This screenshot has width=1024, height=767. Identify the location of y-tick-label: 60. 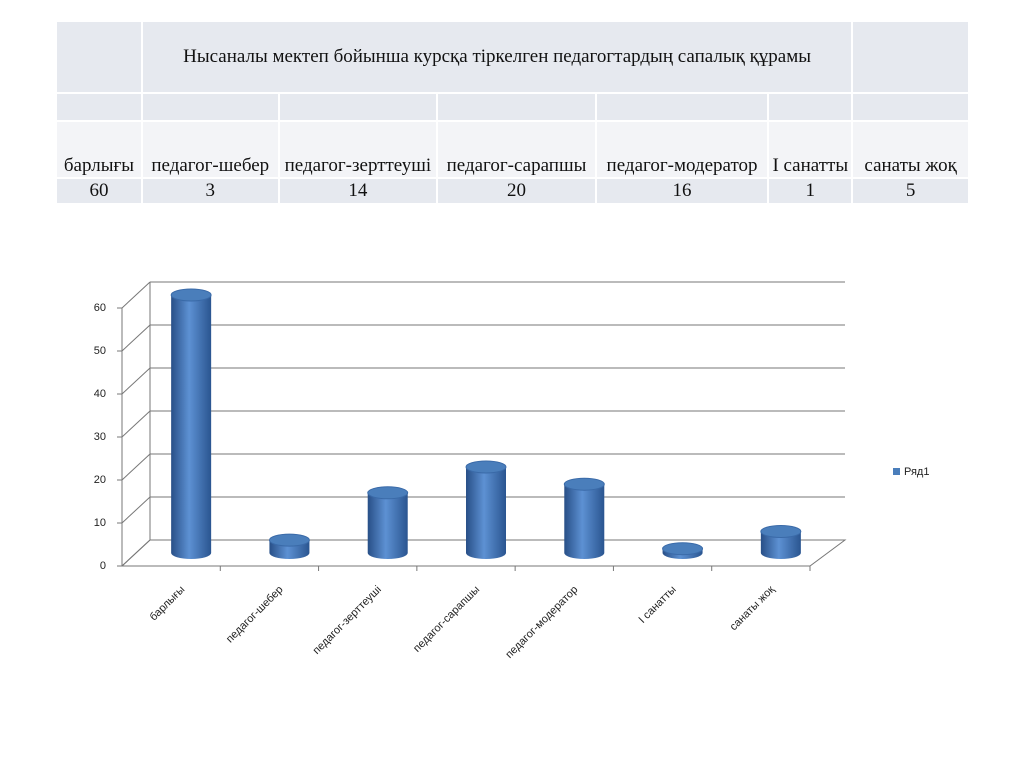
(100, 308).